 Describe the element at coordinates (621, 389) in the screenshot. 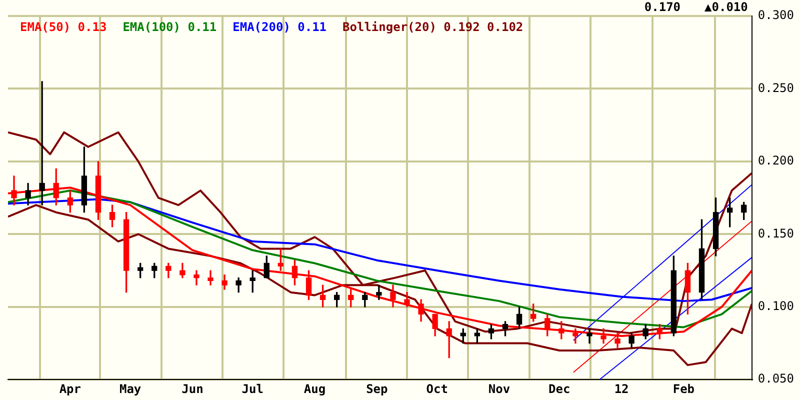

I see `x-tick-label: 12` at that location.